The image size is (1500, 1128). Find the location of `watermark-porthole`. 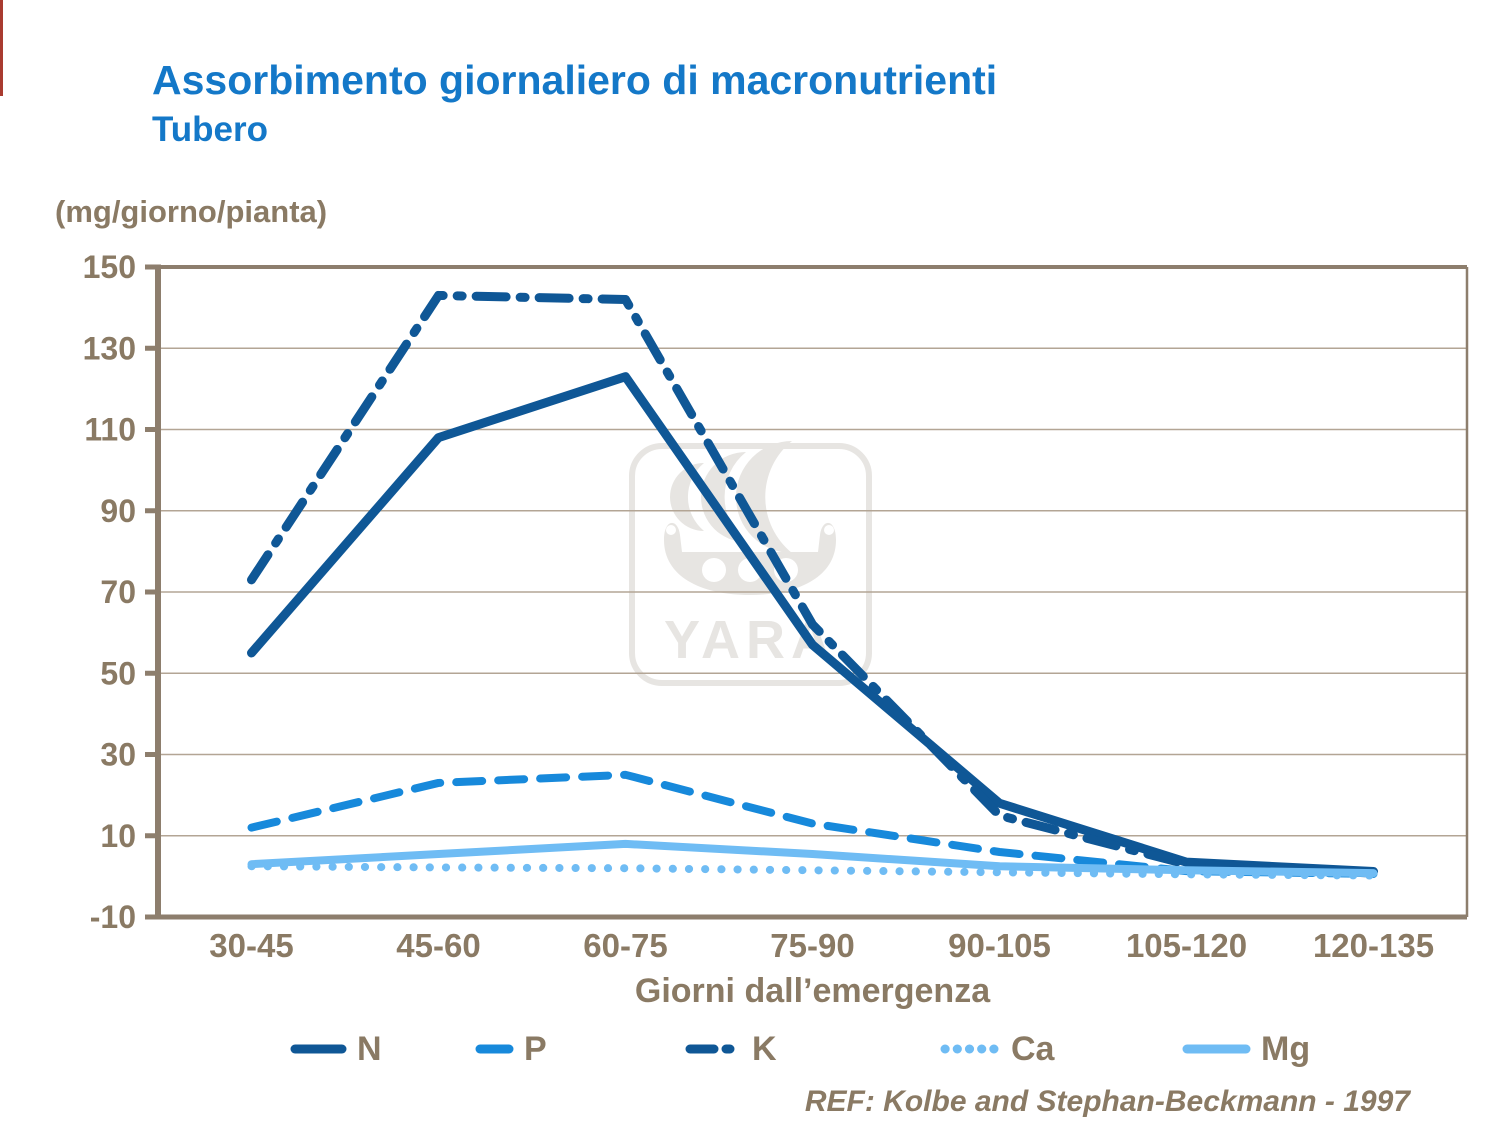

watermark-porthole is located at coordinates (714, 570).